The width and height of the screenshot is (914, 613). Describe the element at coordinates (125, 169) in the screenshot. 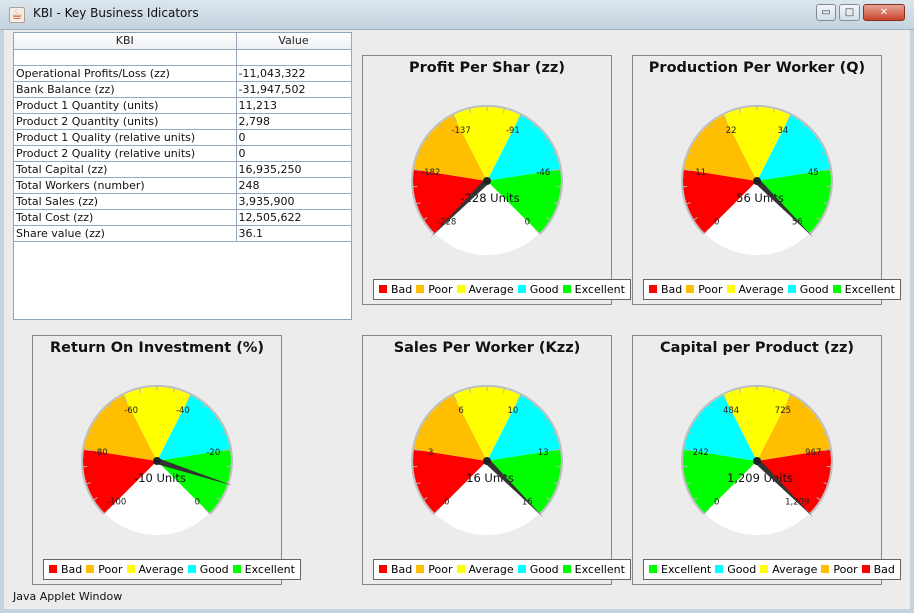

I see `kbi-name-cell: Total Capital (zz)` at that location.